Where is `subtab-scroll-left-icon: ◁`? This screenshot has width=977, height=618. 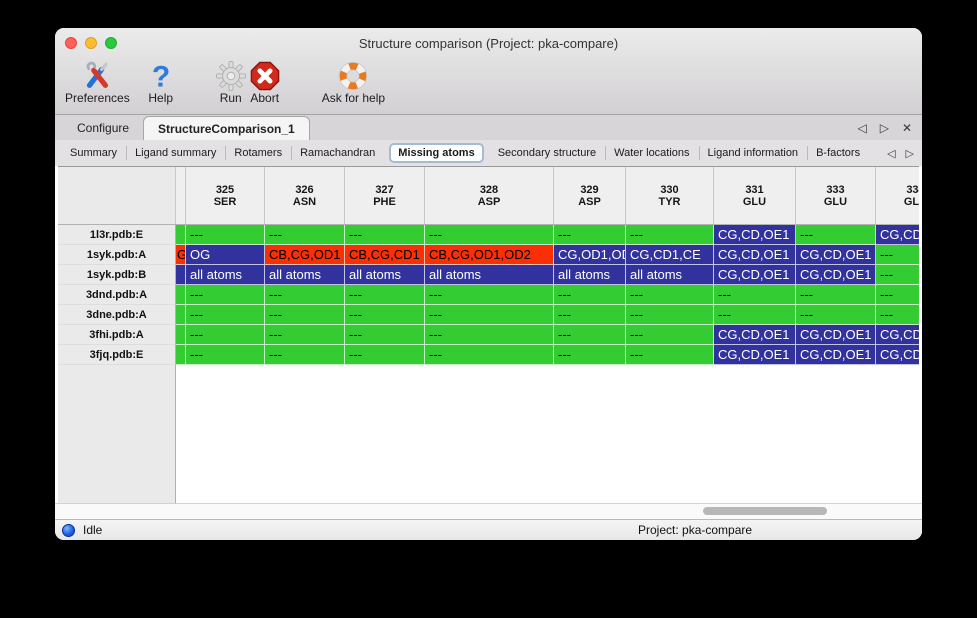 subtab-scroll-left-icon: ◁ is located at coordinates (891, 153).